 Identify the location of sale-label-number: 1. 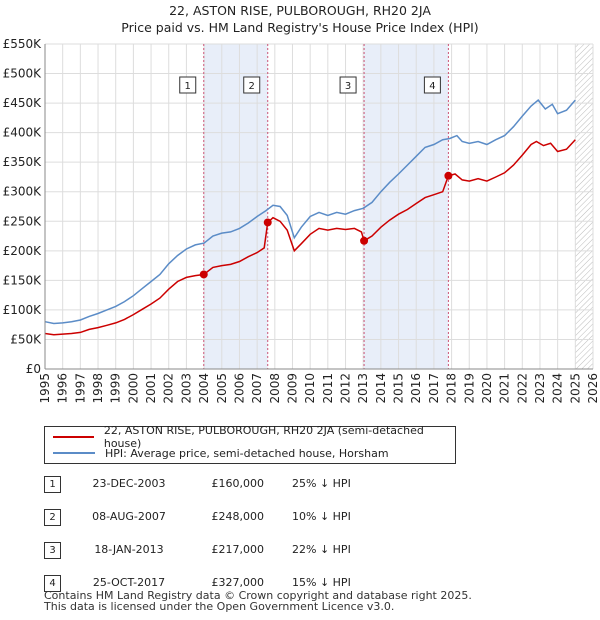
(188, 86).